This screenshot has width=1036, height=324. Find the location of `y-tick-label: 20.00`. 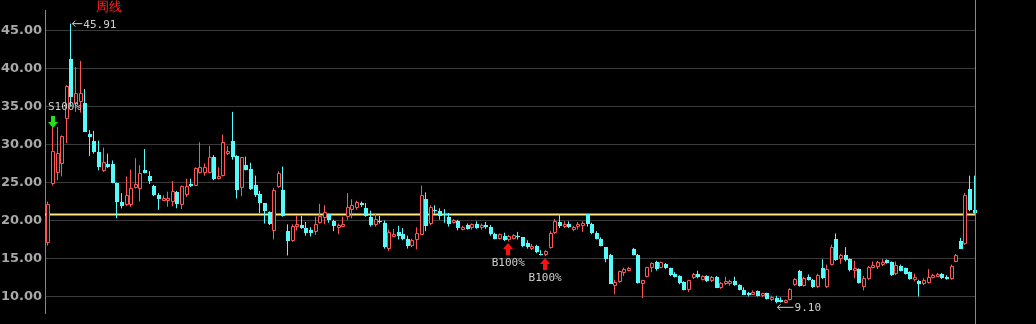

y-tick-label: 20.00 is located at coordinates (21, 219).